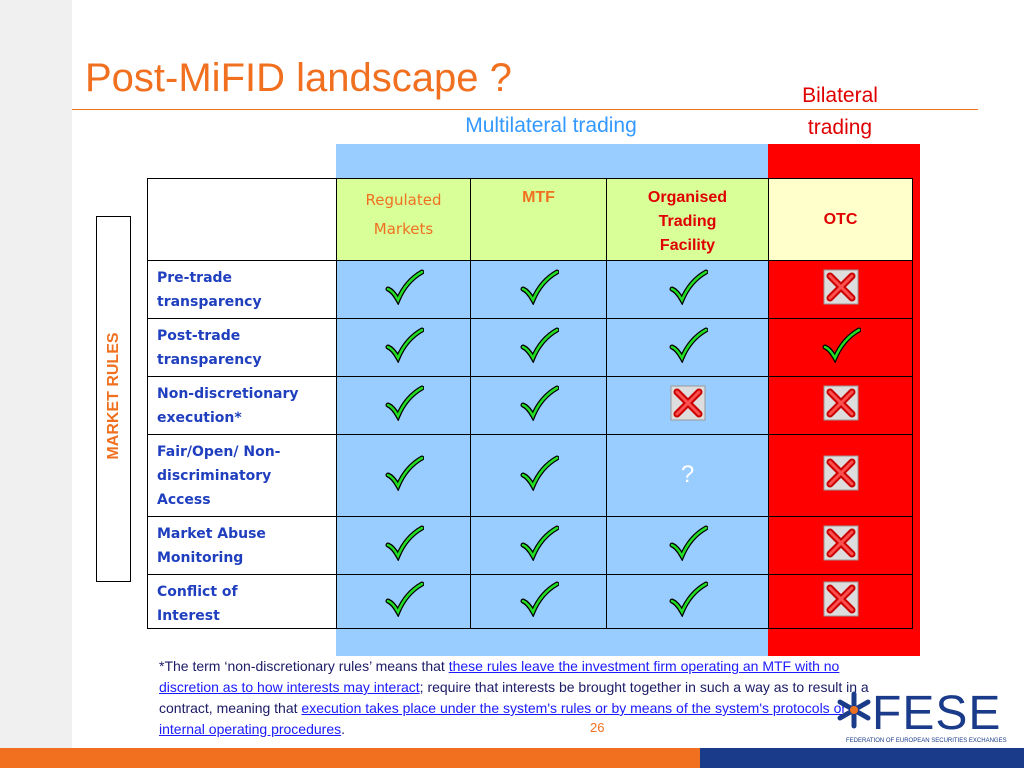 The image size is (1024, 768). What do you see at coordinates (228, 406) in the screenshot?
I see `row-label: Non-discretionary execution*` at bounding box center [228, 406].